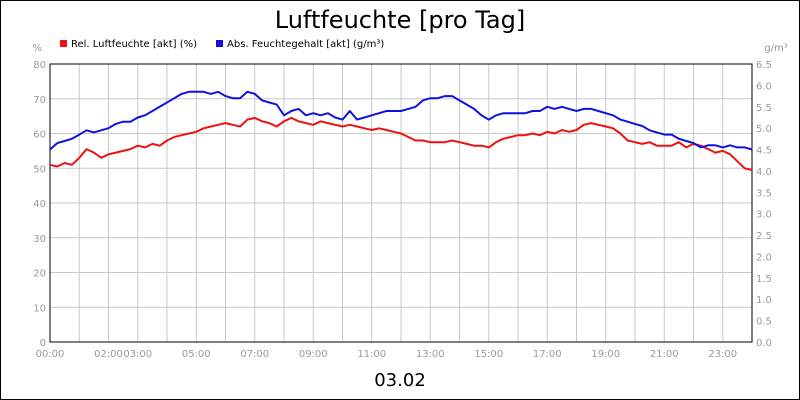  I want to click on y-left-tick-label: 10, so click(39, 308).